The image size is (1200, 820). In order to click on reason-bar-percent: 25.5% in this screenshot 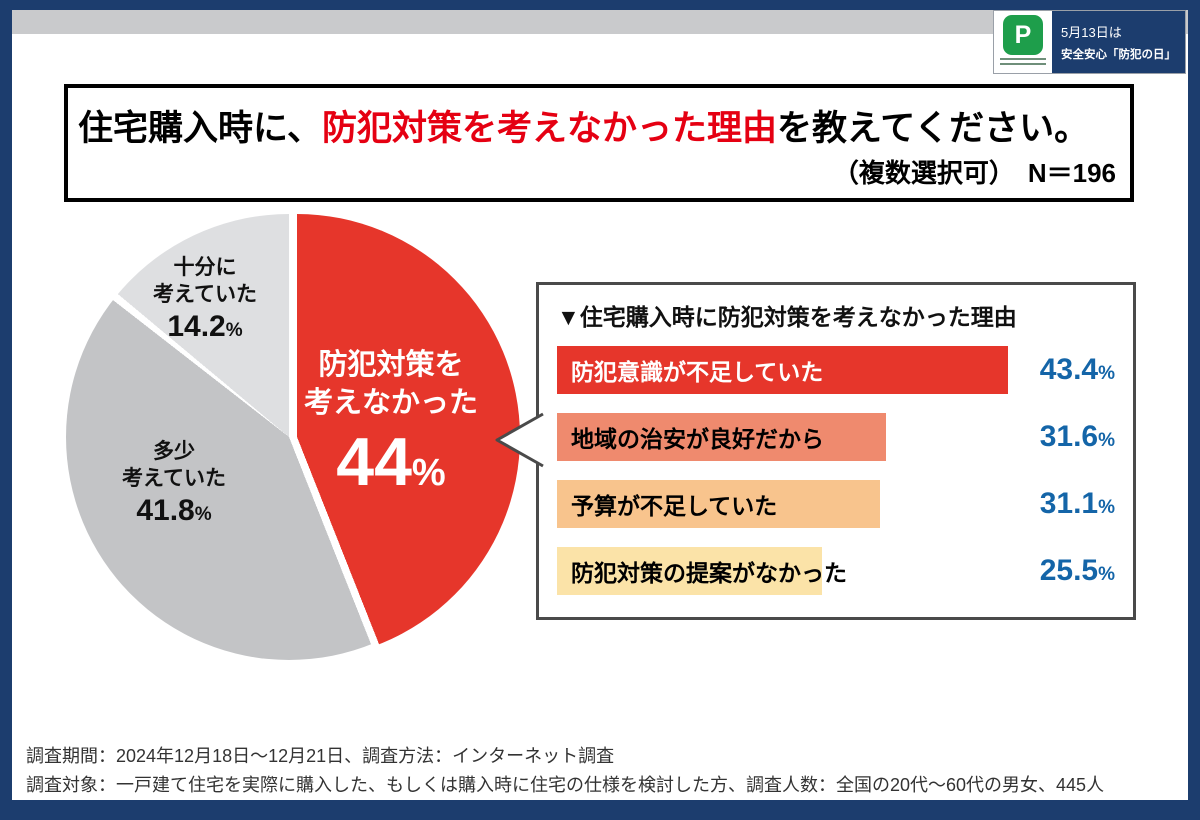, I will do `click(1077, 570)`.